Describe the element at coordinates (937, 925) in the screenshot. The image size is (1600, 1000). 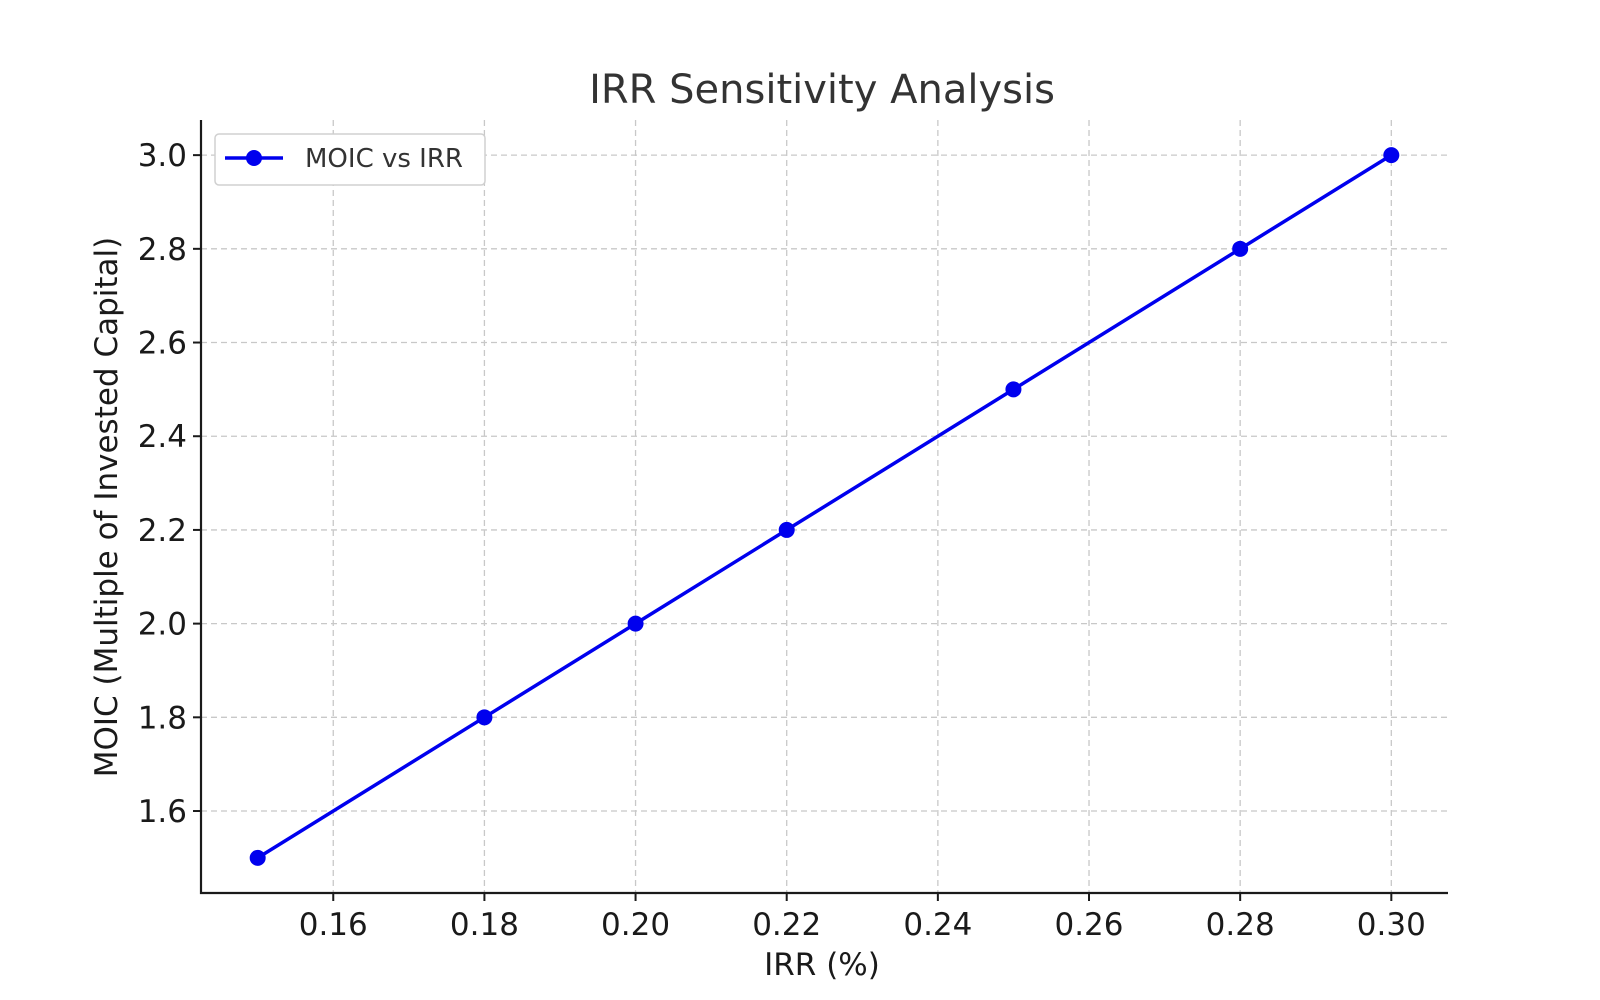
I see `x-tick-label: 0.24` at that location.